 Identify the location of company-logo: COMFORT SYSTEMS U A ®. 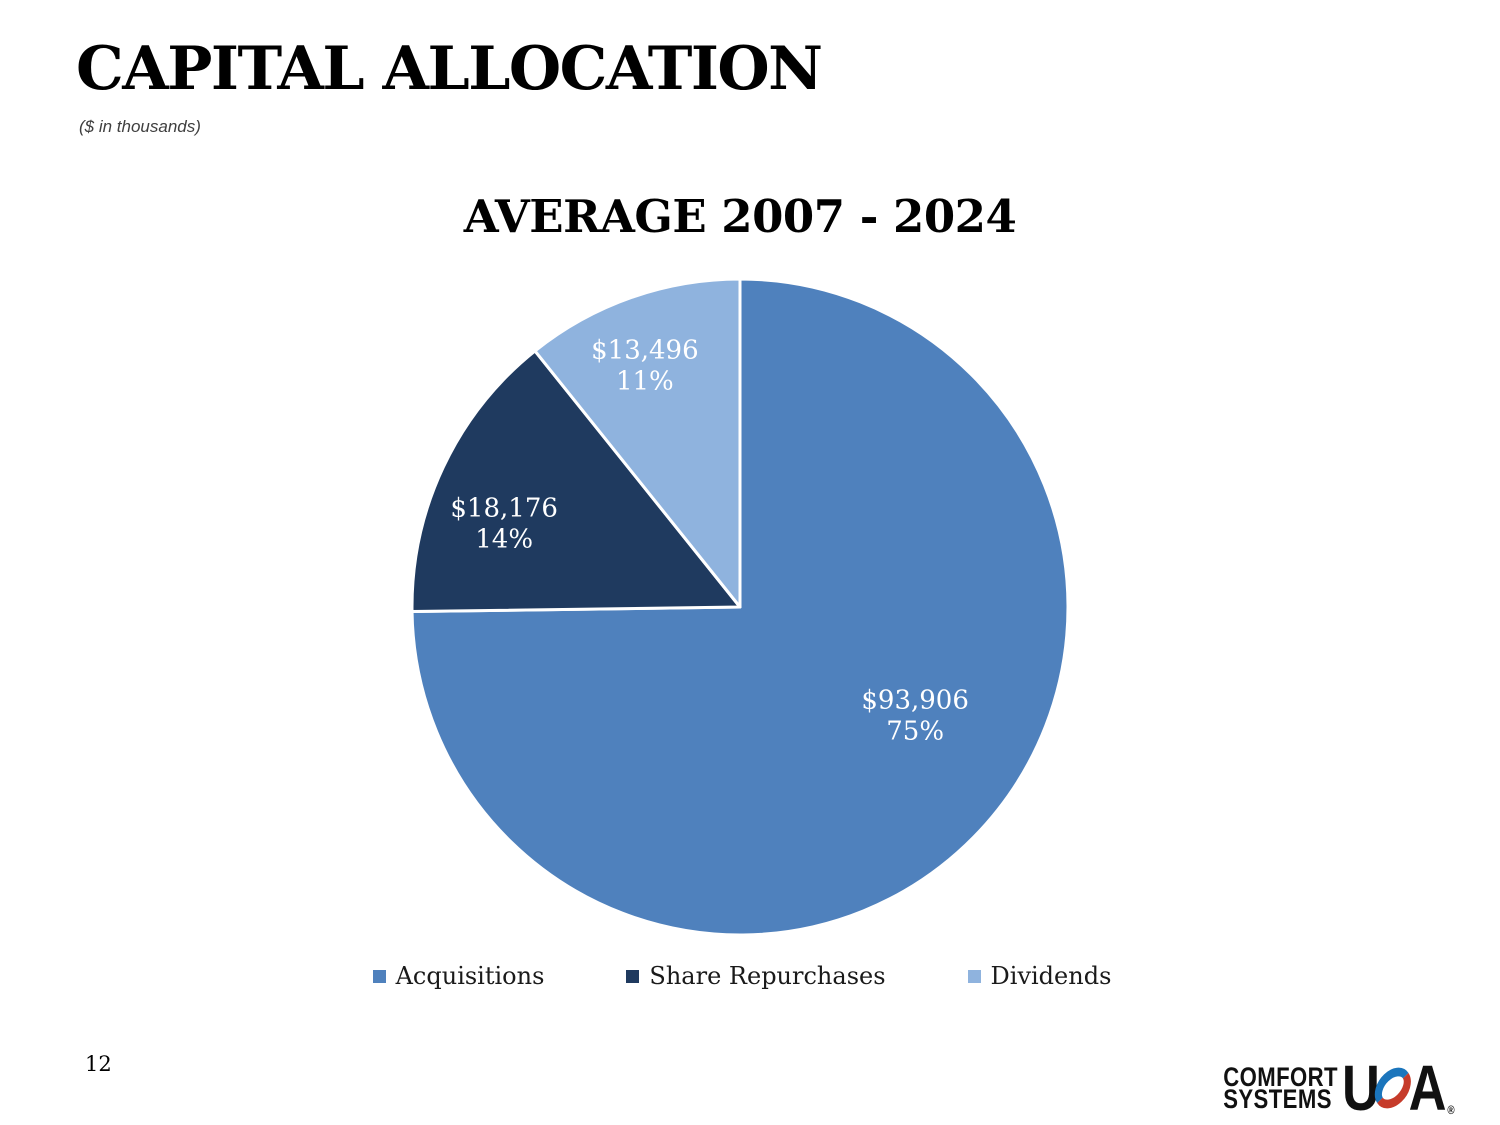
(1338, 1088).